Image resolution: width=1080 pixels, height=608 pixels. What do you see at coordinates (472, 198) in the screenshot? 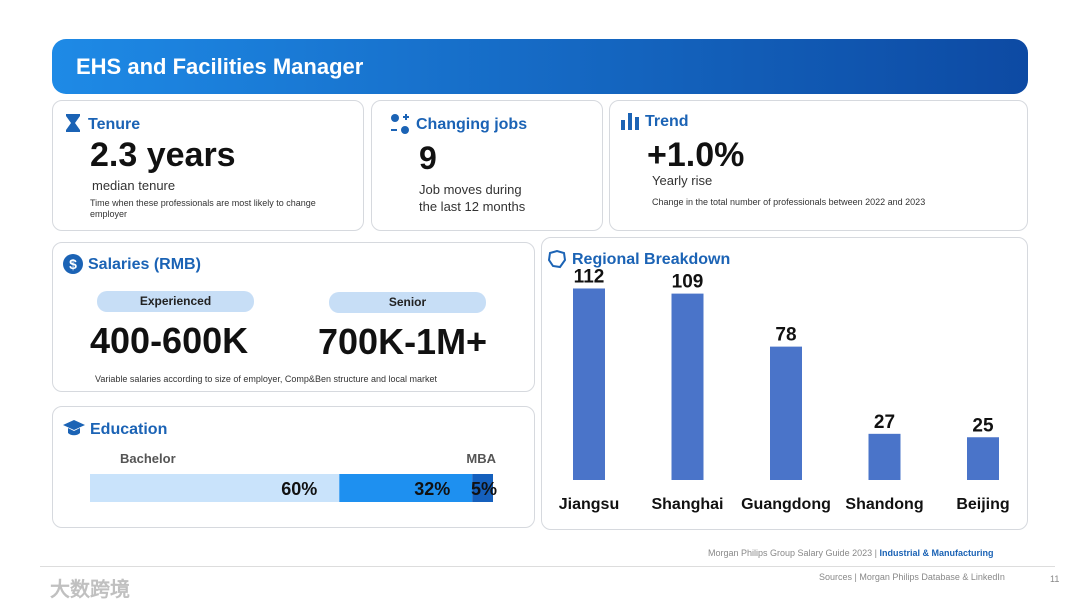
I see `jobs-caption: Job moves during the last 12 months` at bounding box center [472, 198].